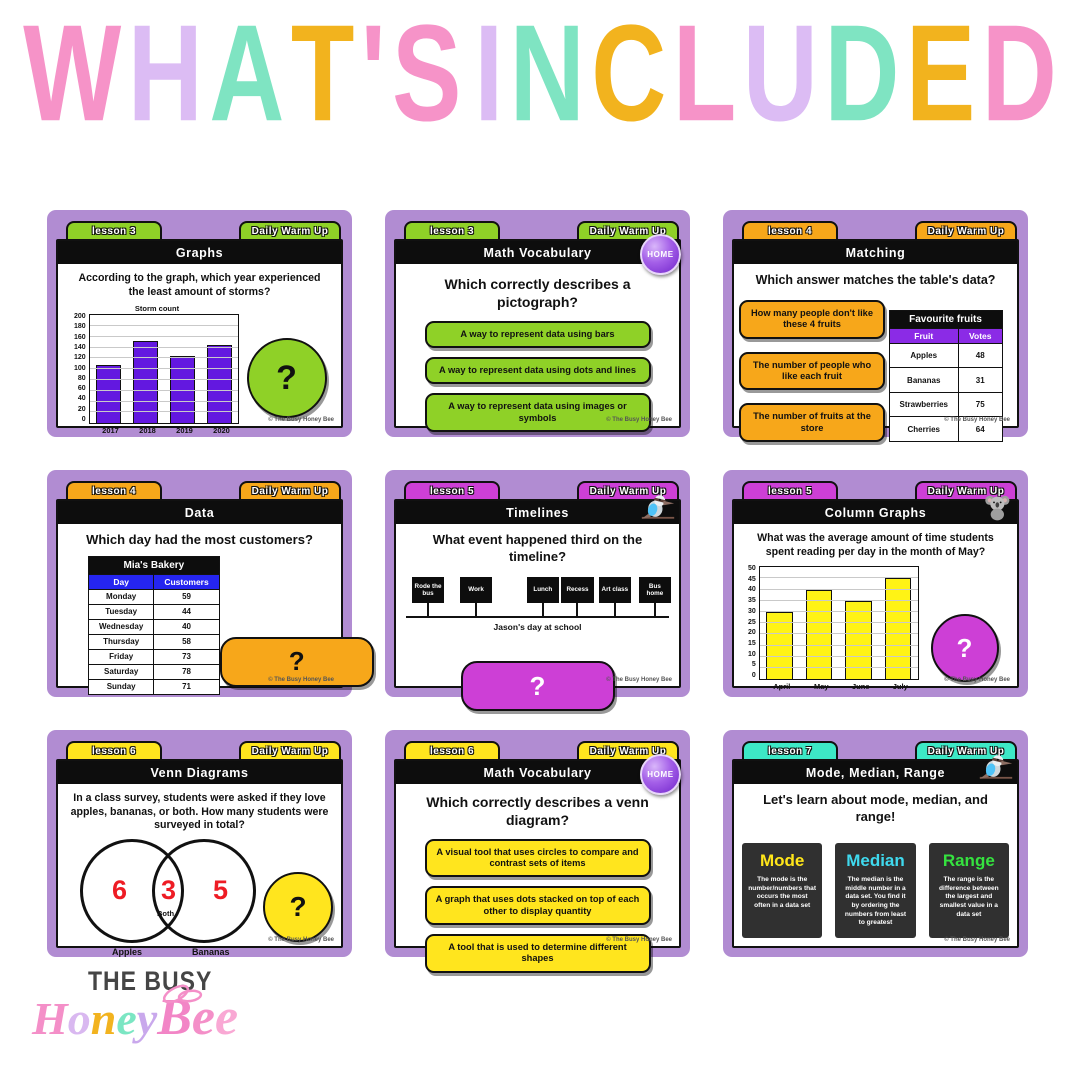 The height and width of the screenshot is (1080, 1080). What do you see at coordinates (538, 774) in the screenshot?
I see `slide-title: Math Vocabulary HOME` at bounding box center [538, 774].